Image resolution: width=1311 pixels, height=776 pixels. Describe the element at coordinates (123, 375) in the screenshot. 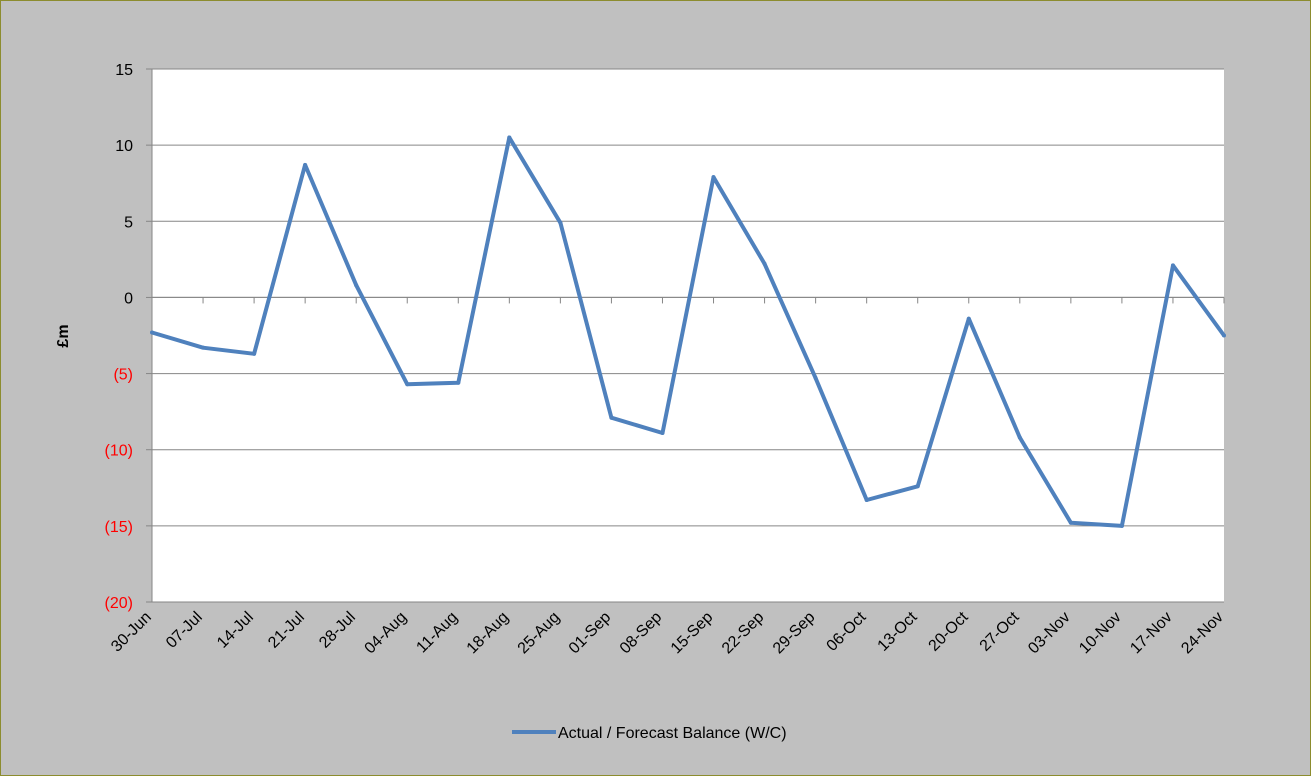

I see `y-tick-label: (5)` at that location.